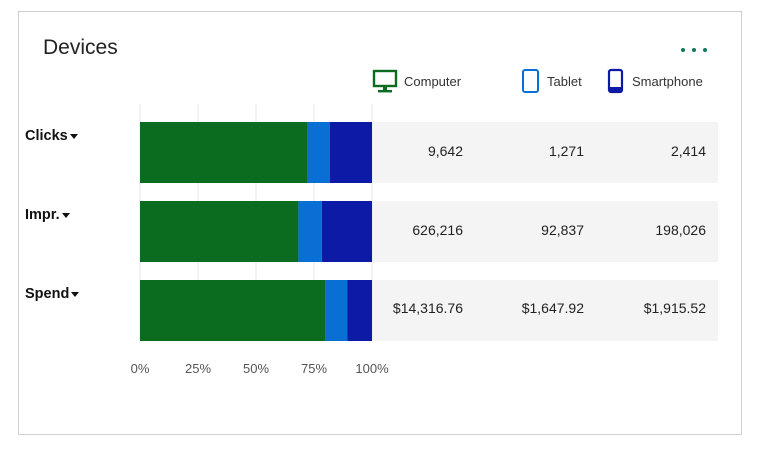 This screenshot has width=766, height=460. What do you see at coordinates (80, 47) in the screenshot?
I see `card-title: Devices` at bounding box center [80, 47].